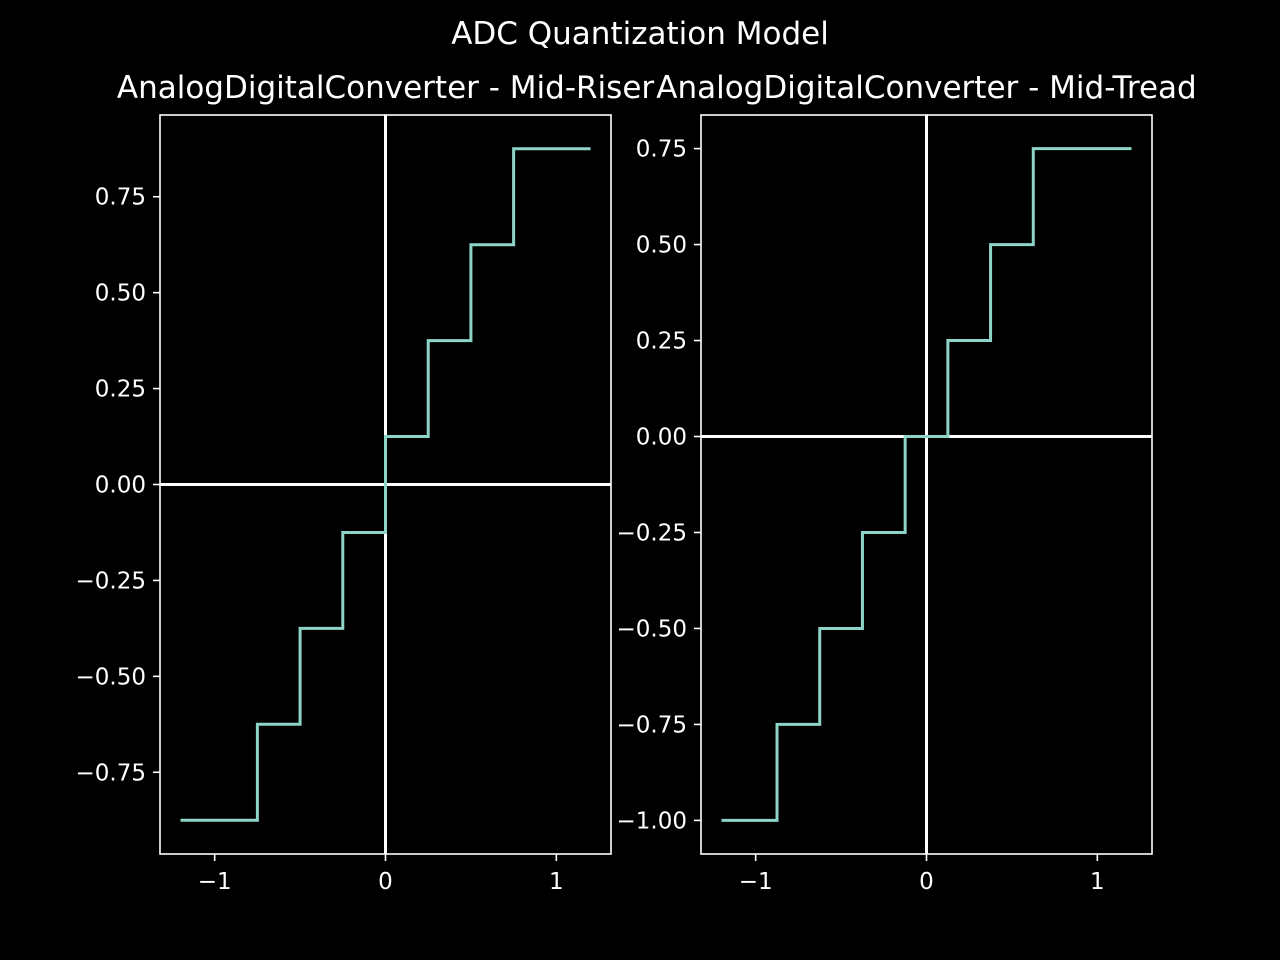 The height and width of the screenshot is (960, 1280). What do you see at coordinates (120, 294) in the screenshot?
I see `mid-riser-ytick-label: 0.50` at bounding box center [120, 294].